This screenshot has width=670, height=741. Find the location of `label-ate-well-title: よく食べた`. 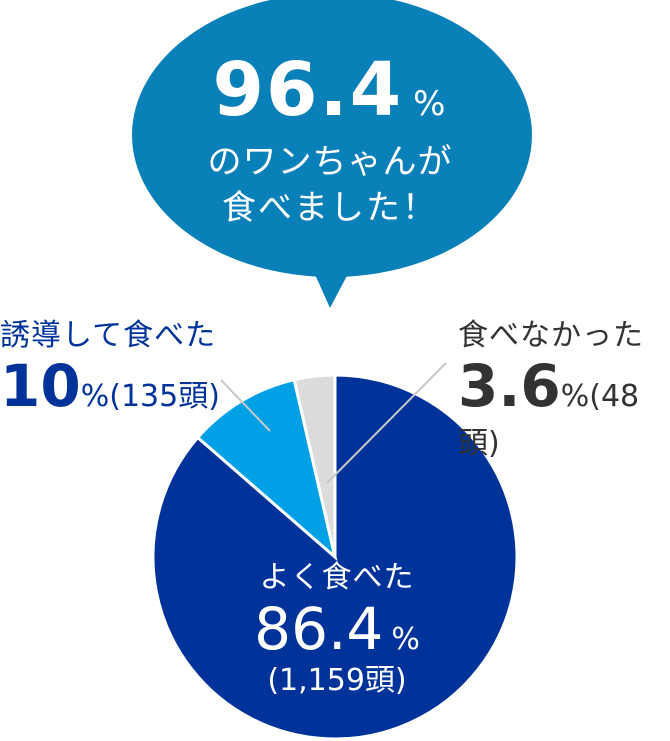

label-ate-well-title: よく食べた is located at coordinates (337, 577).